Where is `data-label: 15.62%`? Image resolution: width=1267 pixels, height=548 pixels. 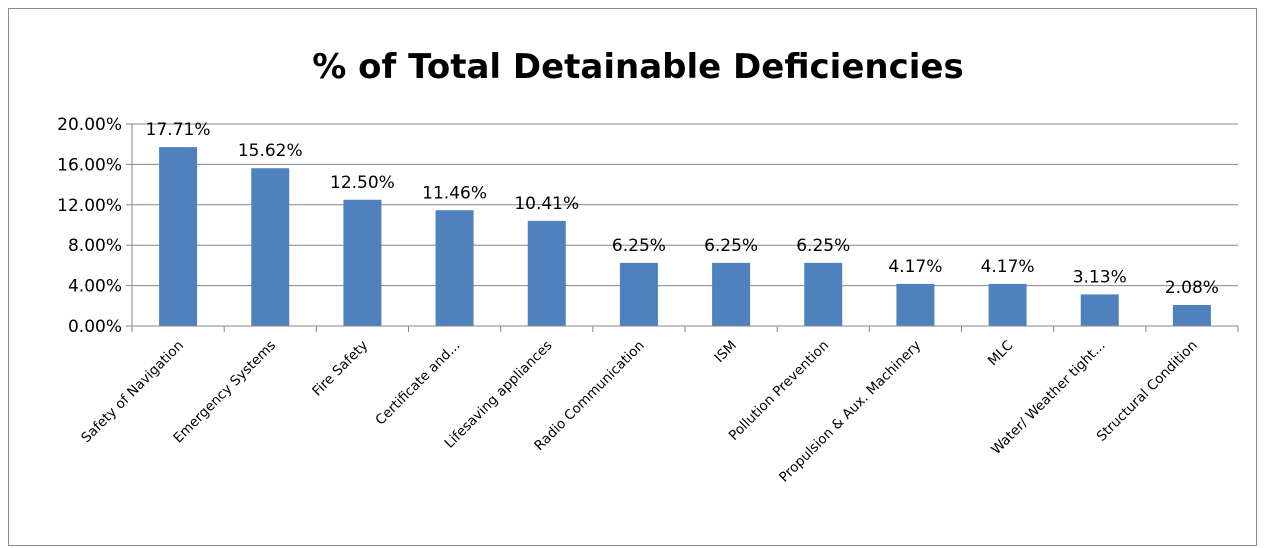 data-label: 15.62% is located at coordinates (270, 151).